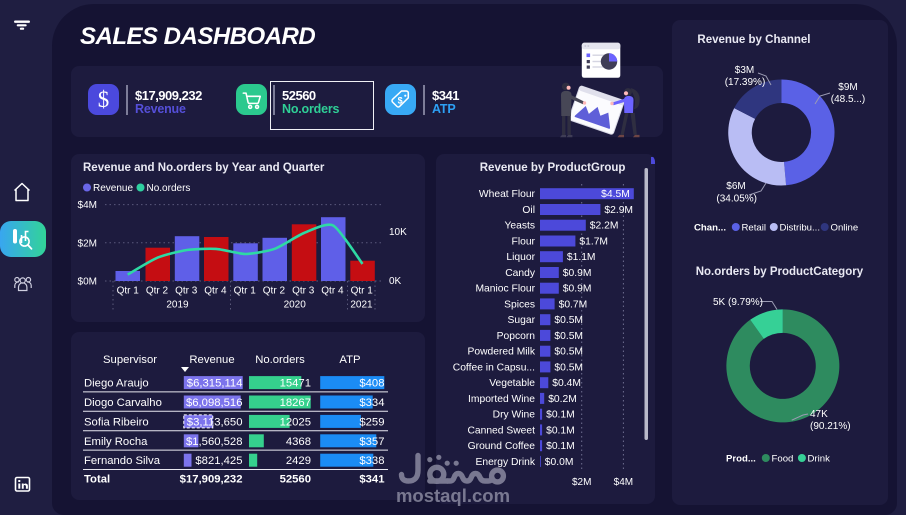  I want to click on svg-text: Emily Rocha, so click(116, 442).